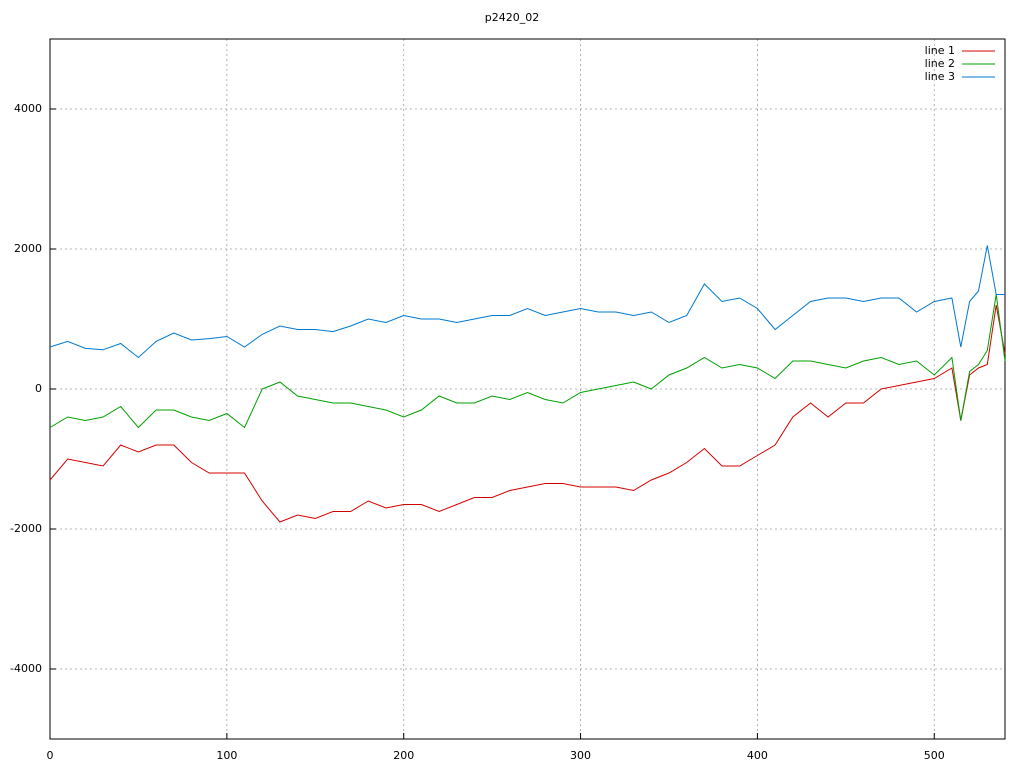 The width and height of the screenshot is (1024, 768). I want to click on legend-label: line 3, so click(940, 76).